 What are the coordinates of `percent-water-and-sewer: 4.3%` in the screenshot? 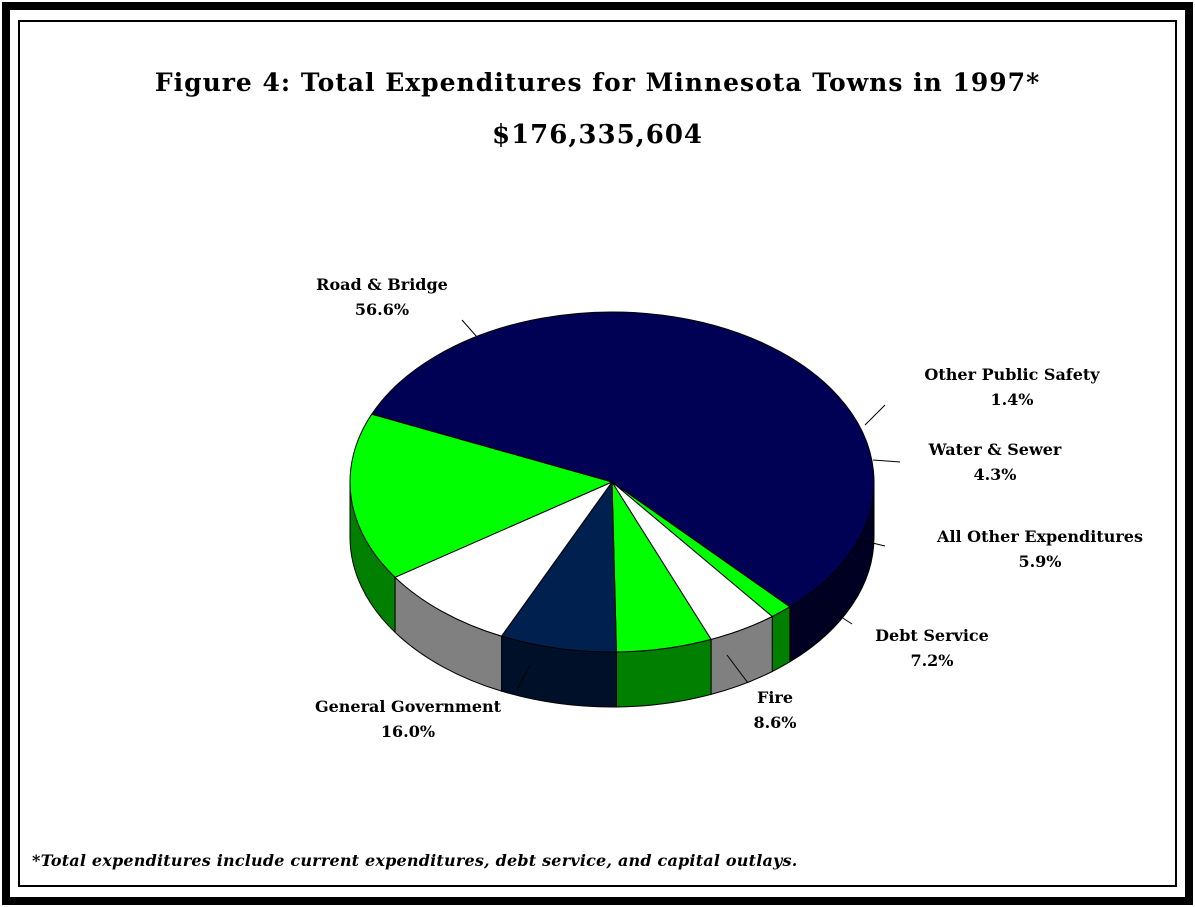 It's located at (994, 474).